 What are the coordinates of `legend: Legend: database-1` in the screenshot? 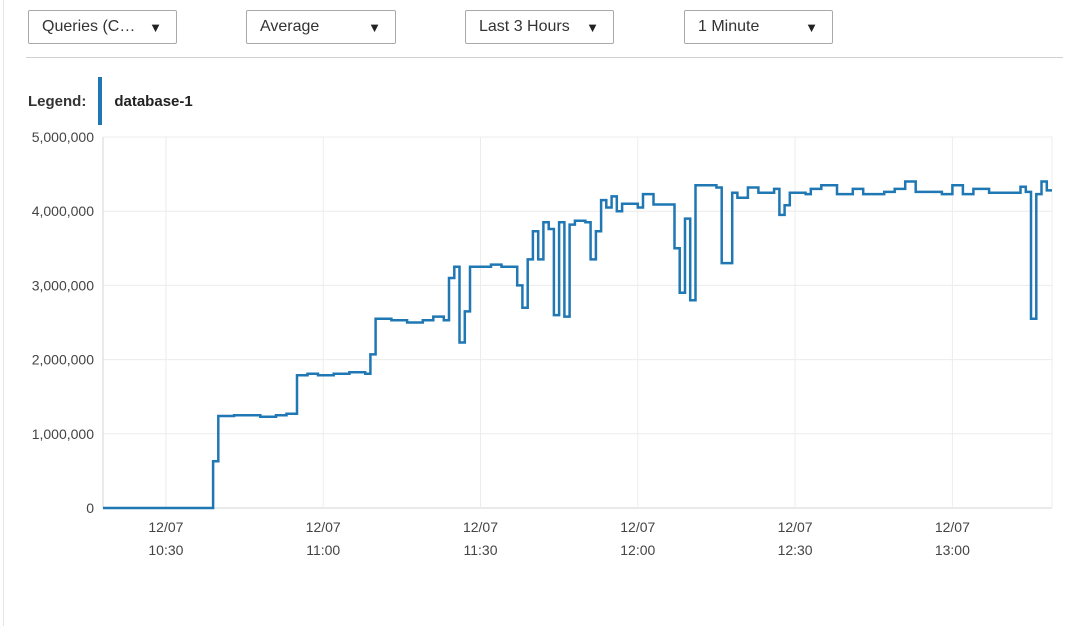 It's located at (110, 101).